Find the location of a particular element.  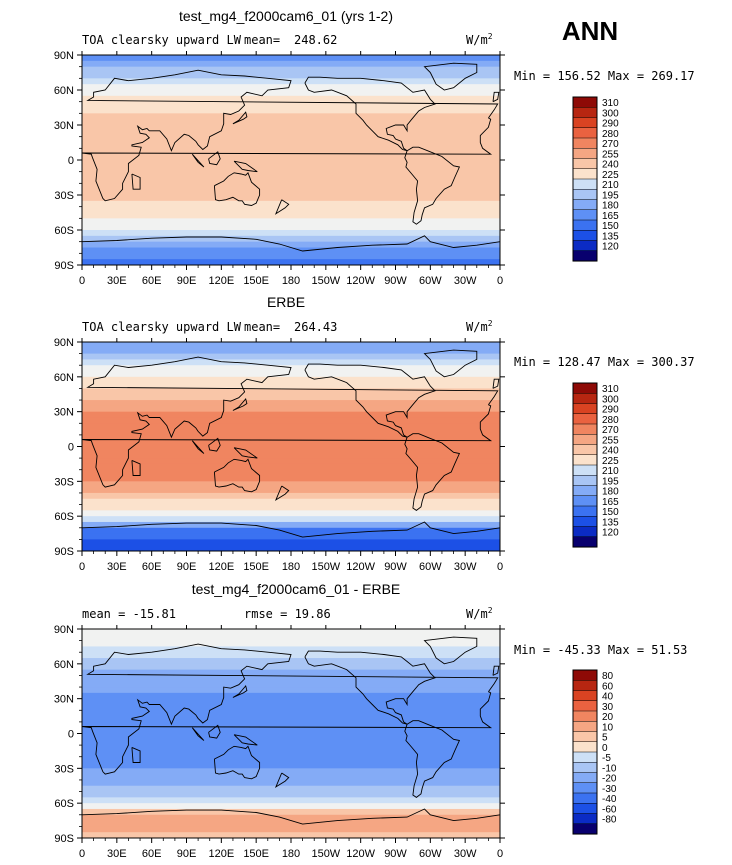

colorbar-label: -60 is located at coordinates (609, 809).